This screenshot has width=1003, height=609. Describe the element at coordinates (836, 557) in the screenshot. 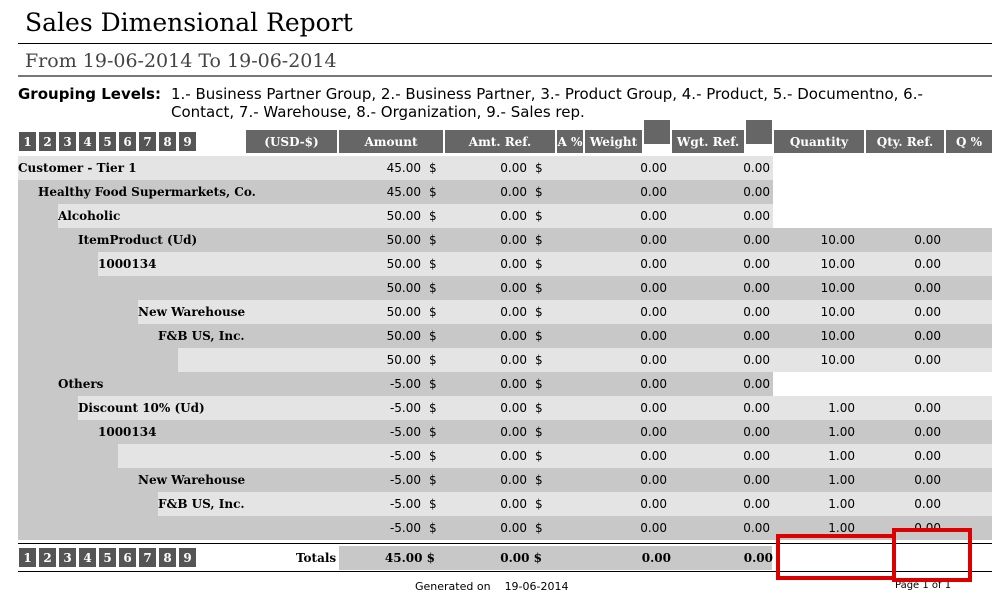

I see `highlight-box-quantity` at that location.